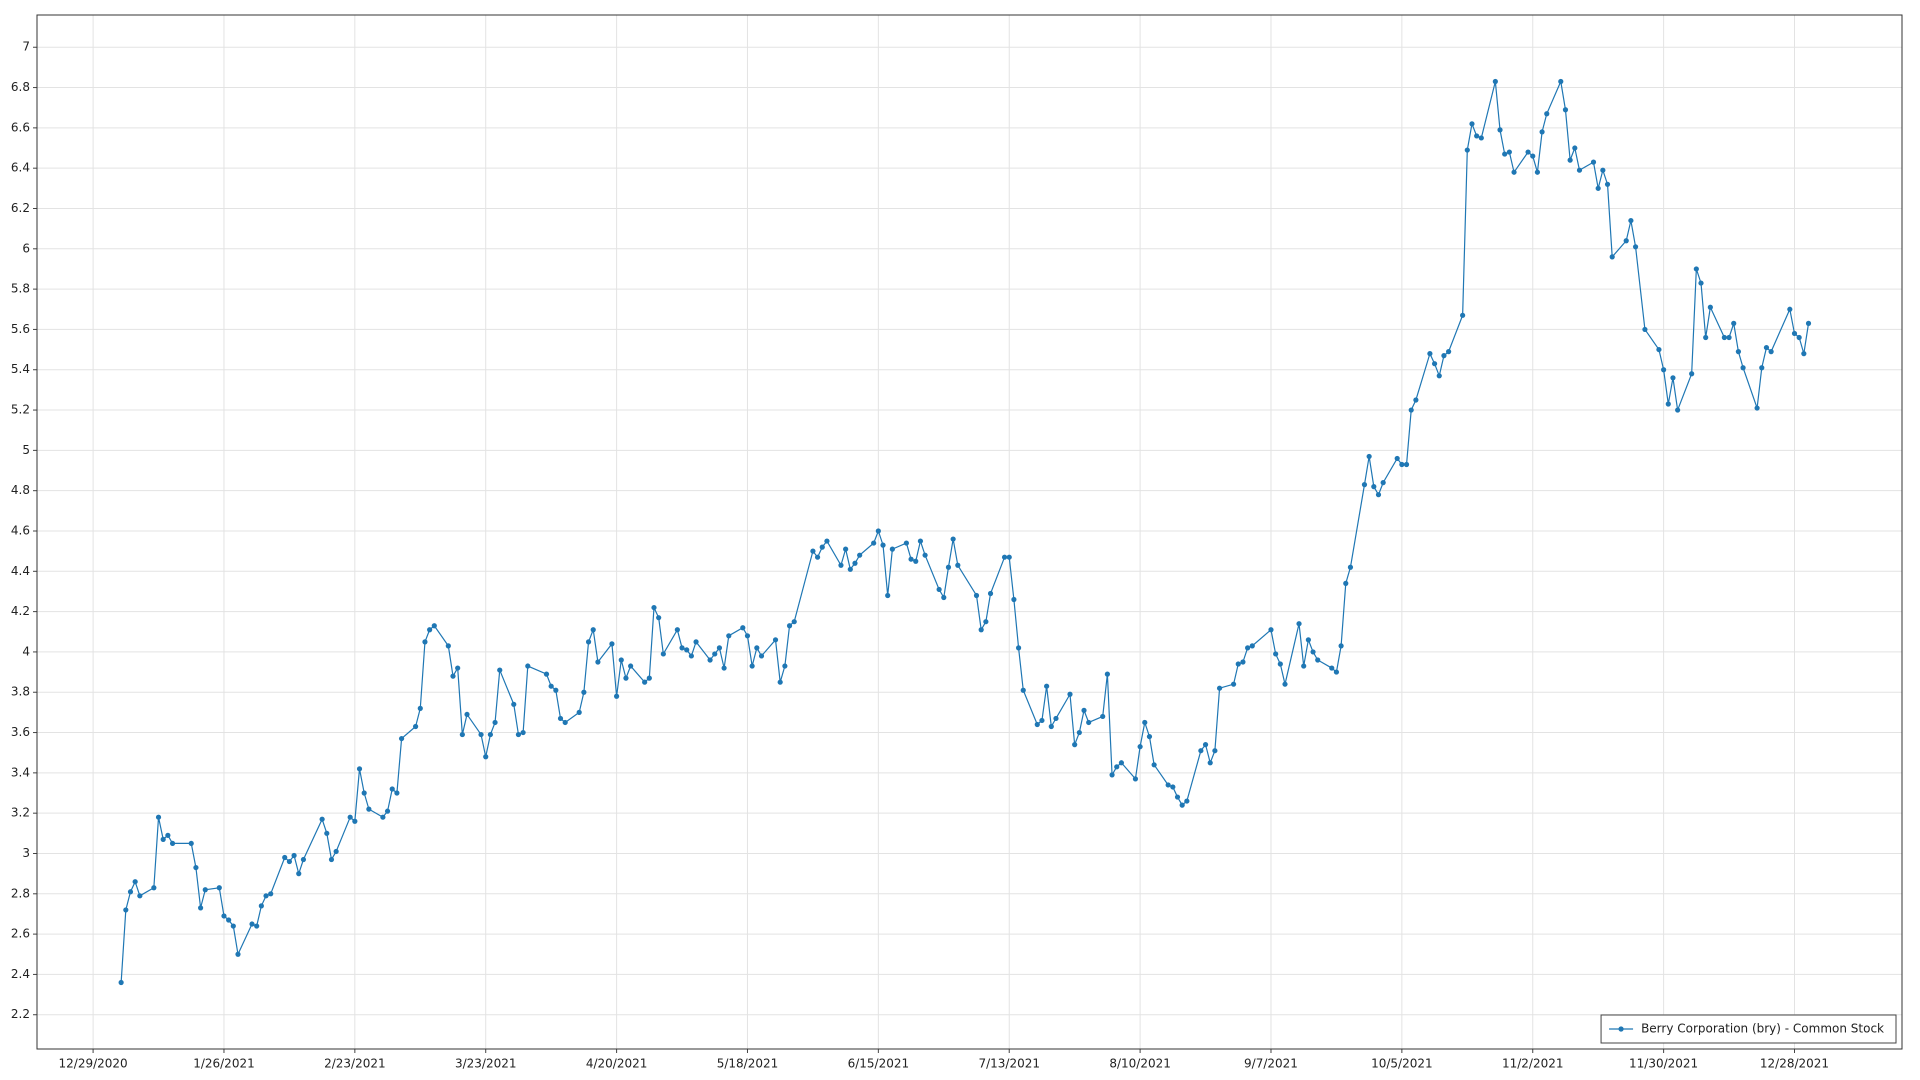  What do you see at coordinates (1762, 1029) in the screenshot?
I see `legend-label: Berry Corporation (bry) - Common Stock` at bounding box center [1762, 1029].